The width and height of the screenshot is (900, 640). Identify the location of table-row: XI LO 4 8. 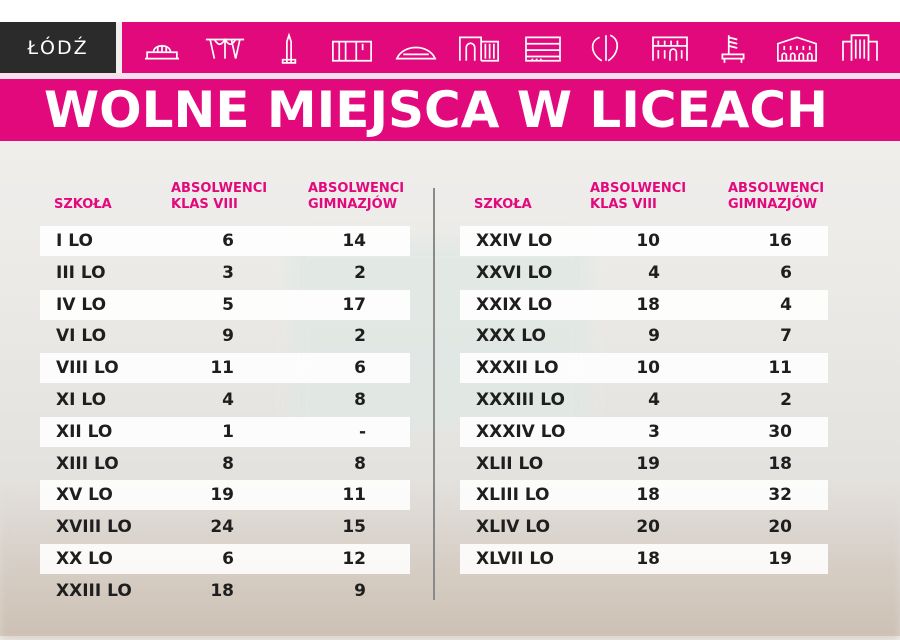
(225, 400).